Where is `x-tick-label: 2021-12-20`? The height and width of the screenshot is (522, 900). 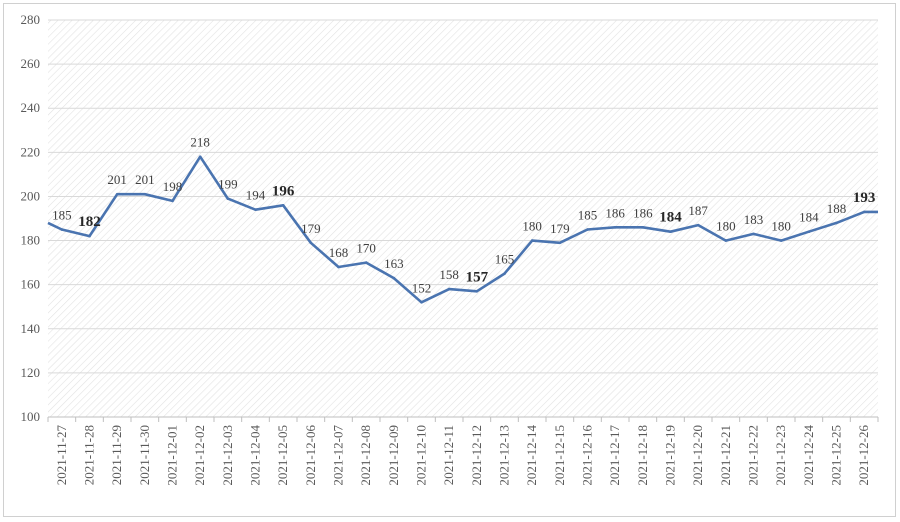 x-tick-label: 2021-12-20 is located at coordinates (697, 455).